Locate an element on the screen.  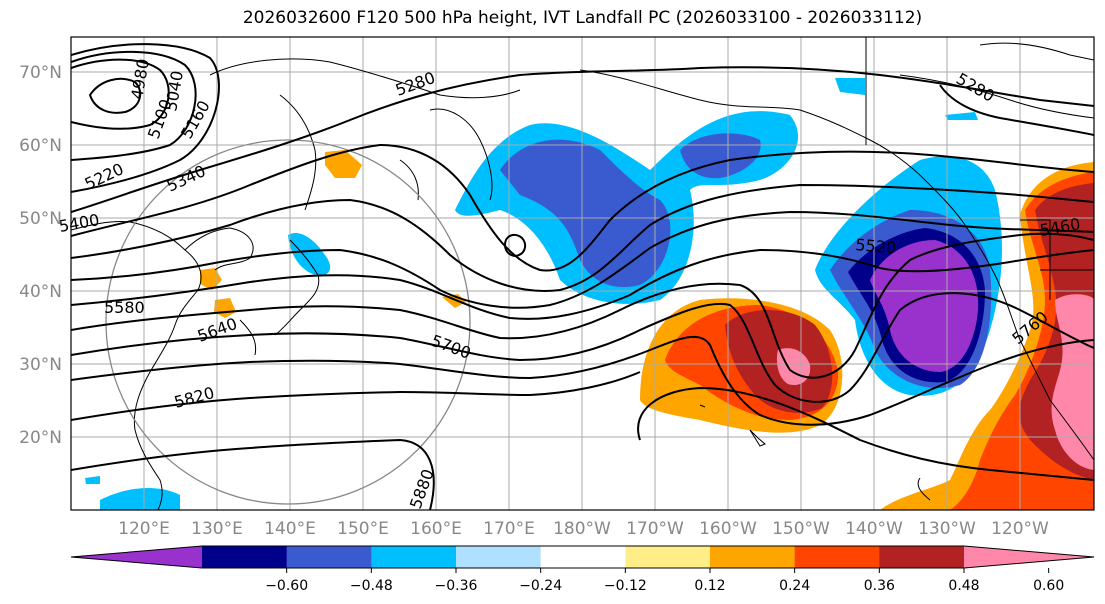
colorbar-tick-label: −0.24 is located at coordinates (540, 586).